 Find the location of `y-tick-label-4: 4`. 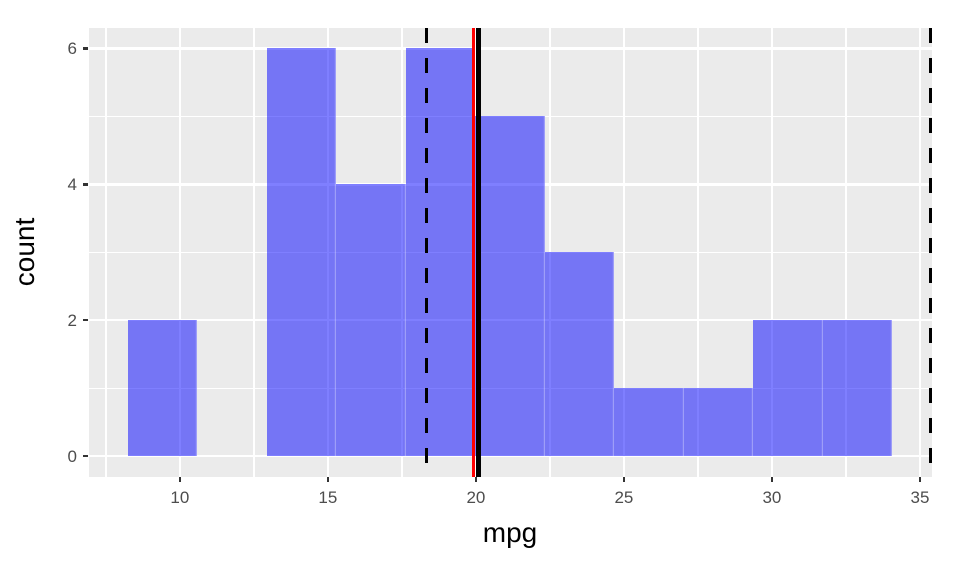

y-tick-label-4: 4 is located at coordinates (72, 184).